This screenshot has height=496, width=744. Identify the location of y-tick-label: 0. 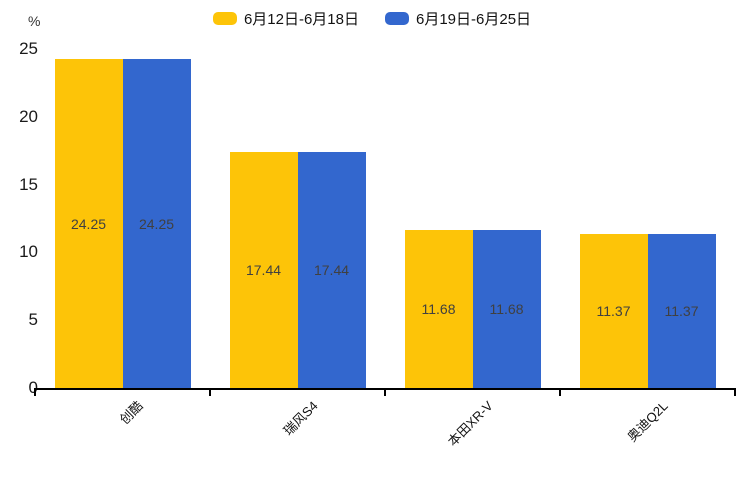
(19, 388).